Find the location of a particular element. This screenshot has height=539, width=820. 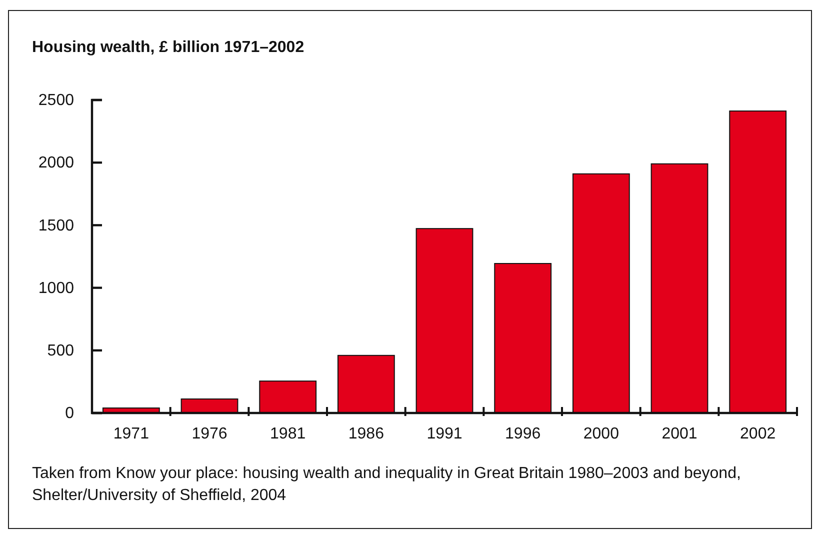

y-tick-label: 500 is located at coordinates (60, 351).